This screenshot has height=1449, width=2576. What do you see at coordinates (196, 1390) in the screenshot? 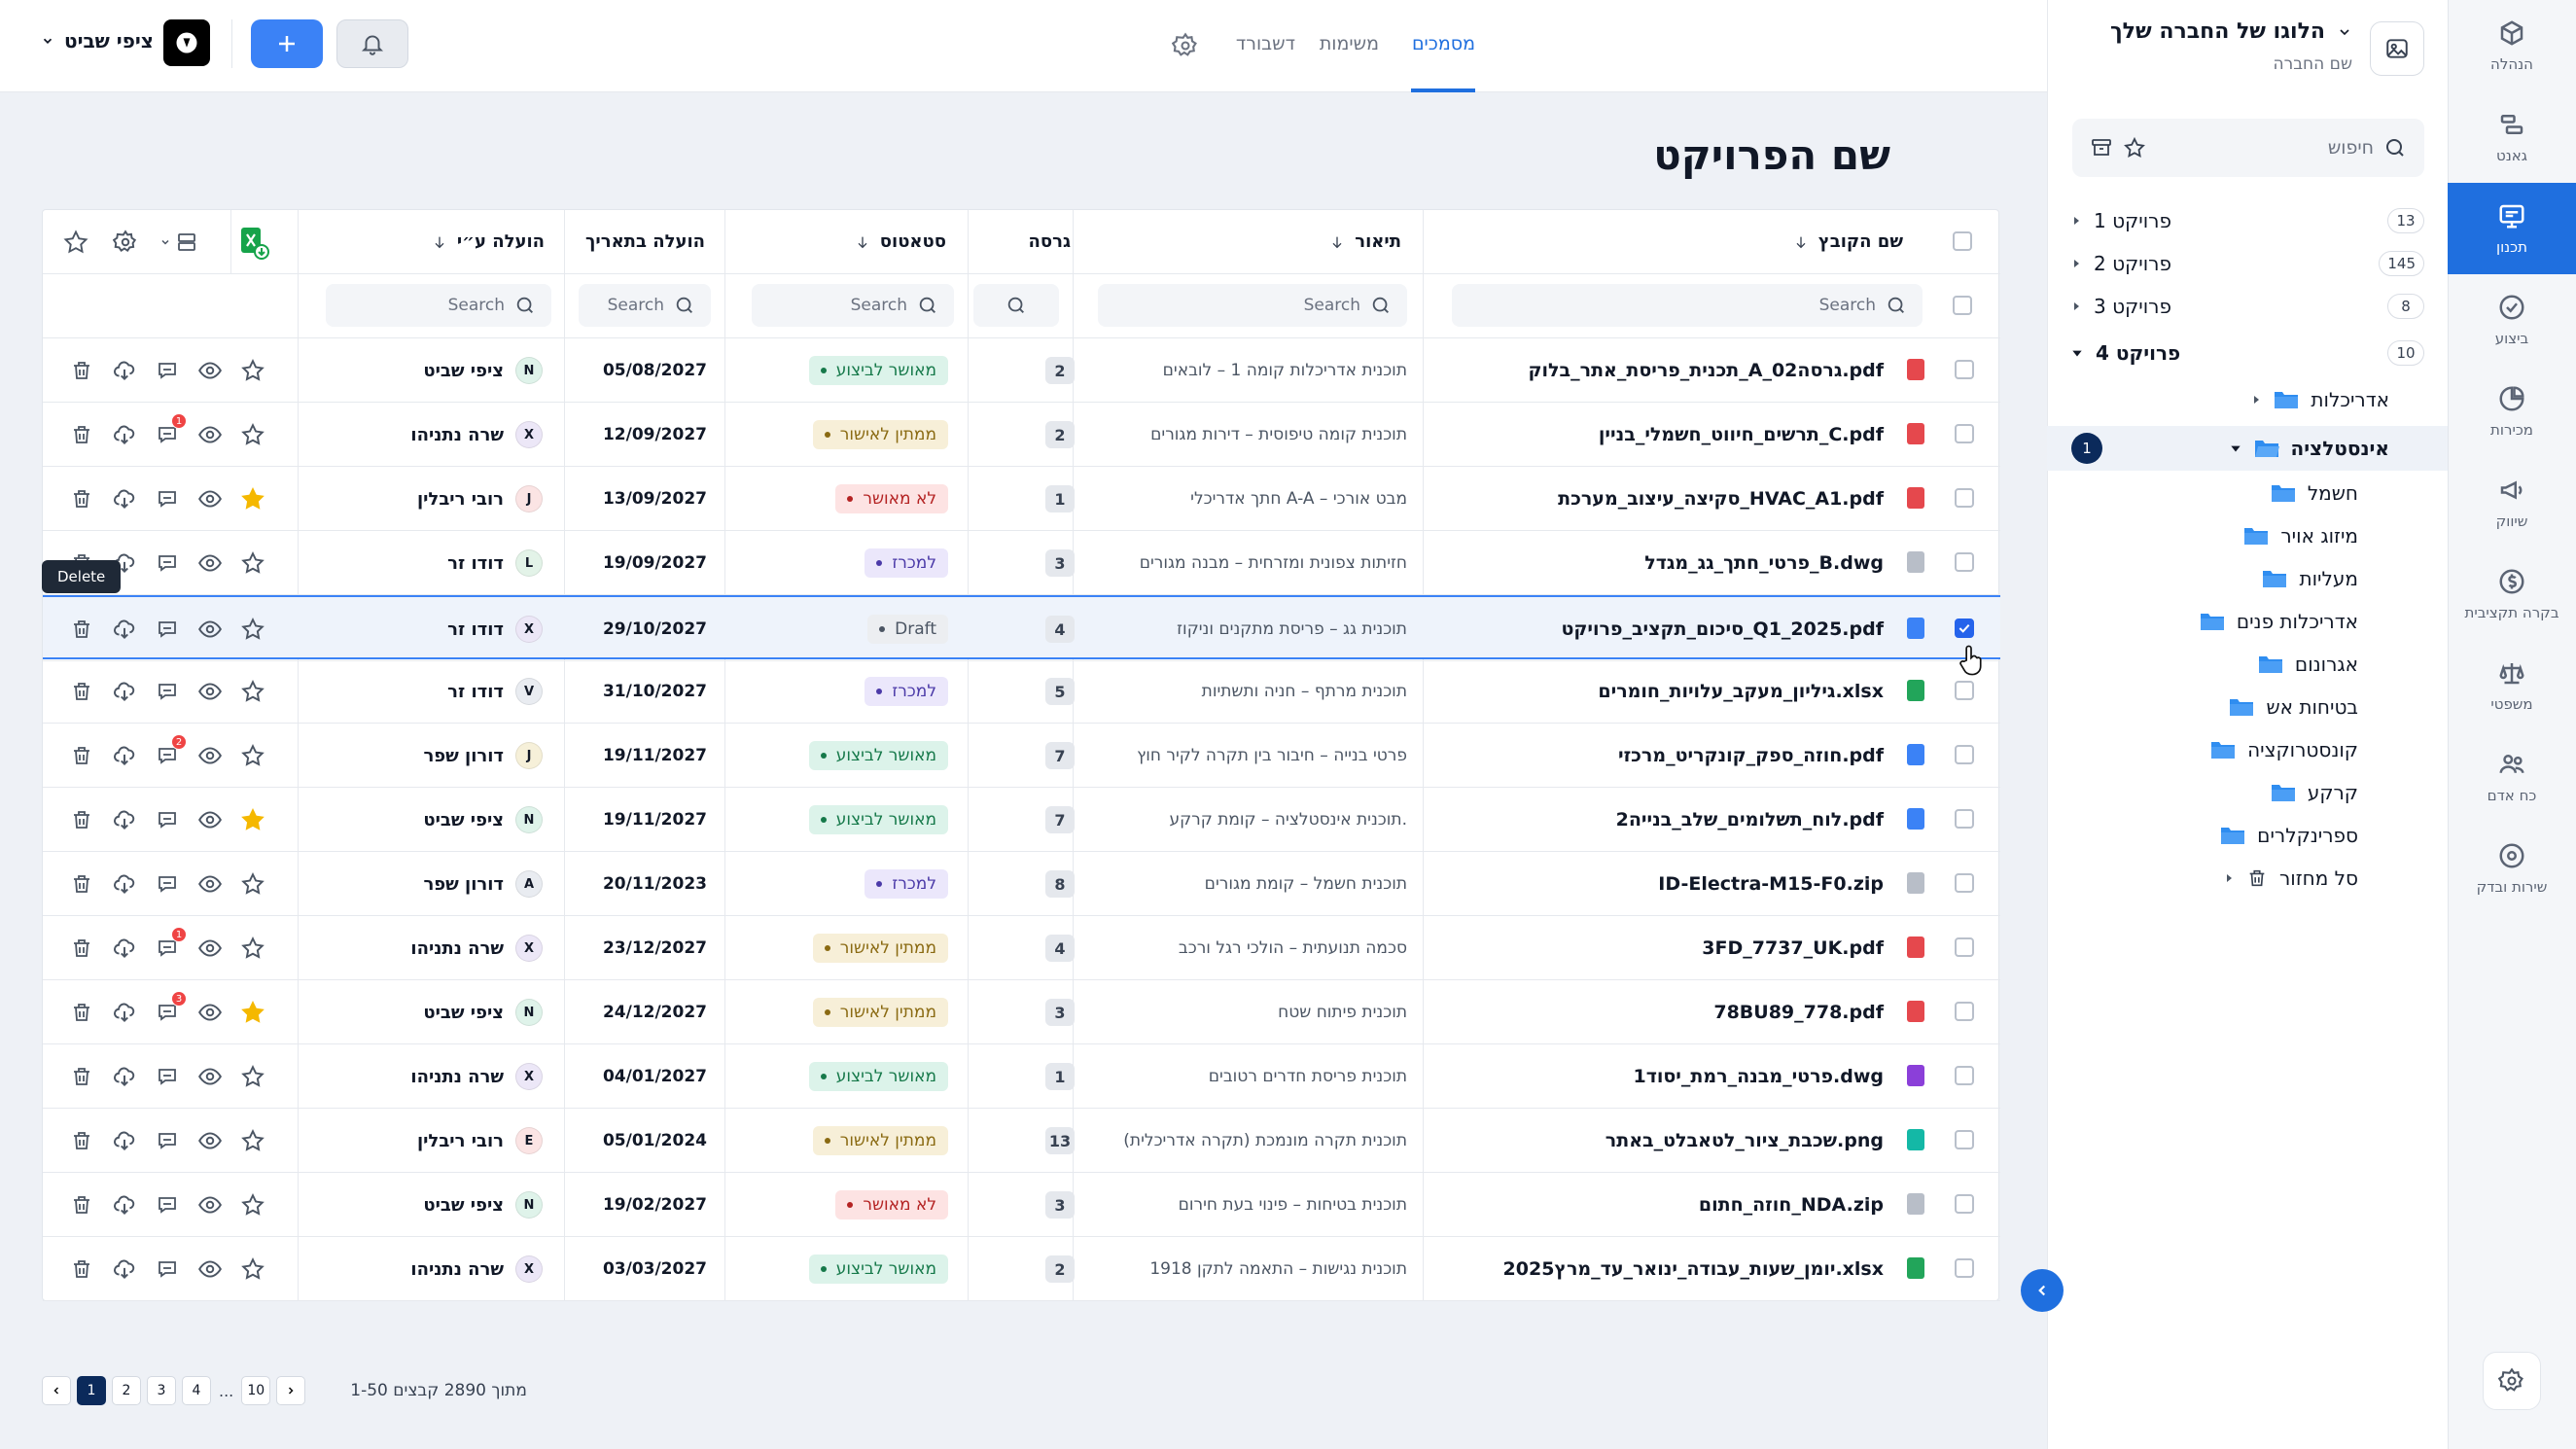
I see `page-4: 4` at bounding box center [196, 1390].